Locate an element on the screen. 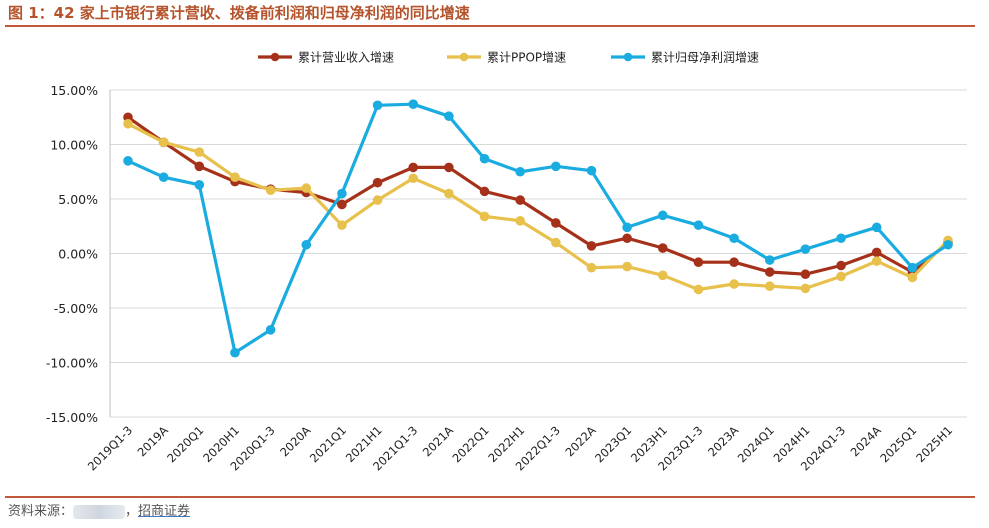 This screenshot has height=528, width=989. y-tick-label: 5.00% is located at coordinates (78, 199).